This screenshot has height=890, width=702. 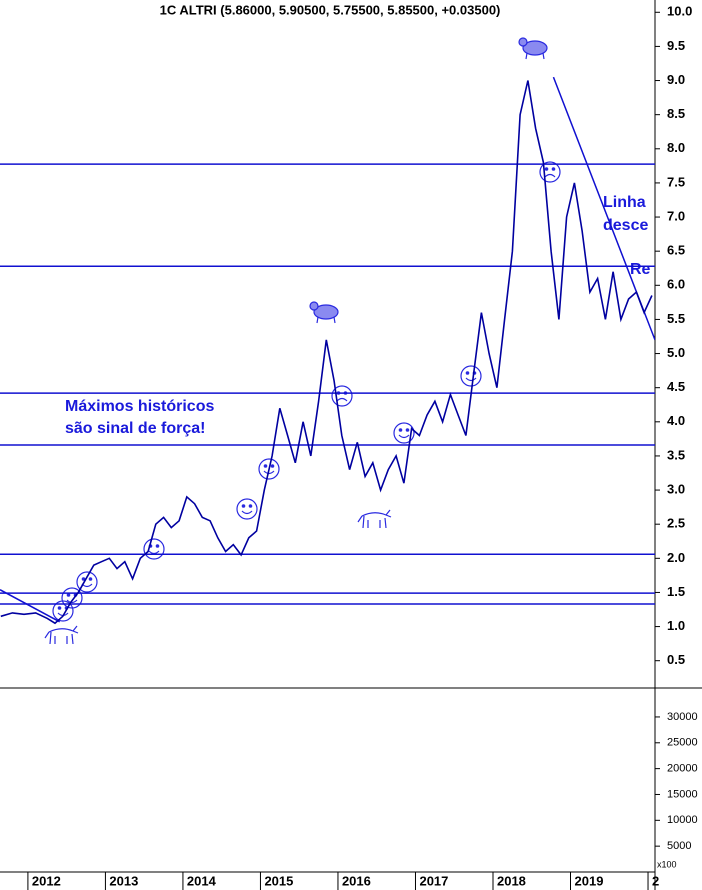 I want to click on y-tick-label: 5.0, so click(x=676, y=352).